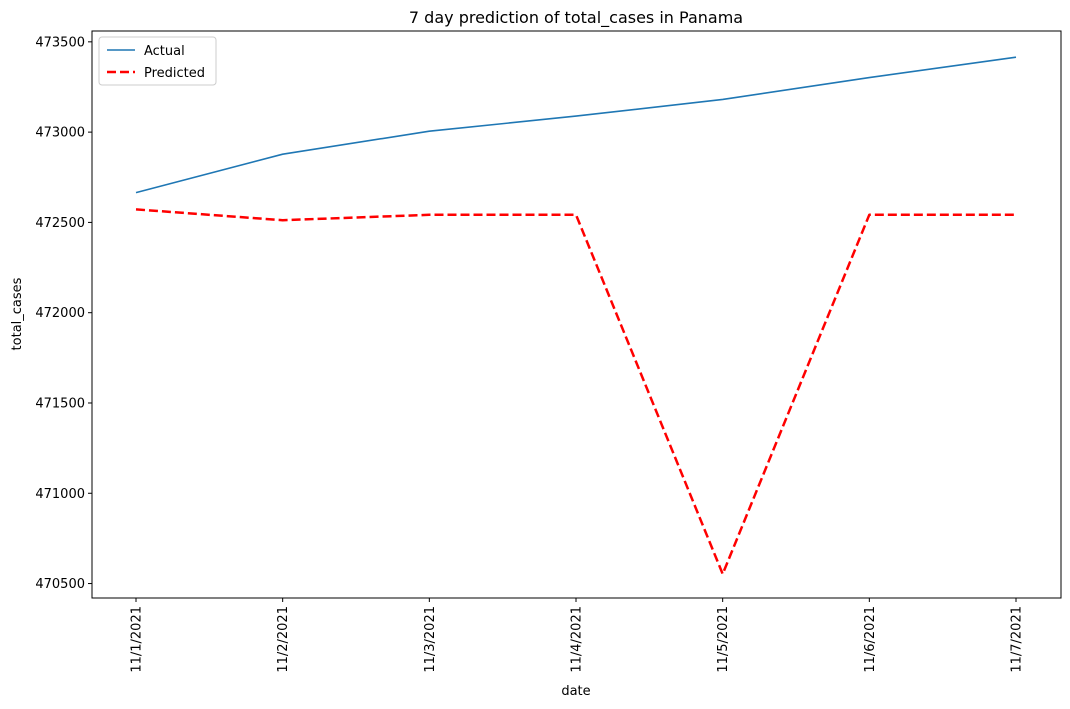  What do you see at coordinates (164, 51) in the screenshot?
I see `legend-label-actual: Actual` at bounding box center [164, 51].